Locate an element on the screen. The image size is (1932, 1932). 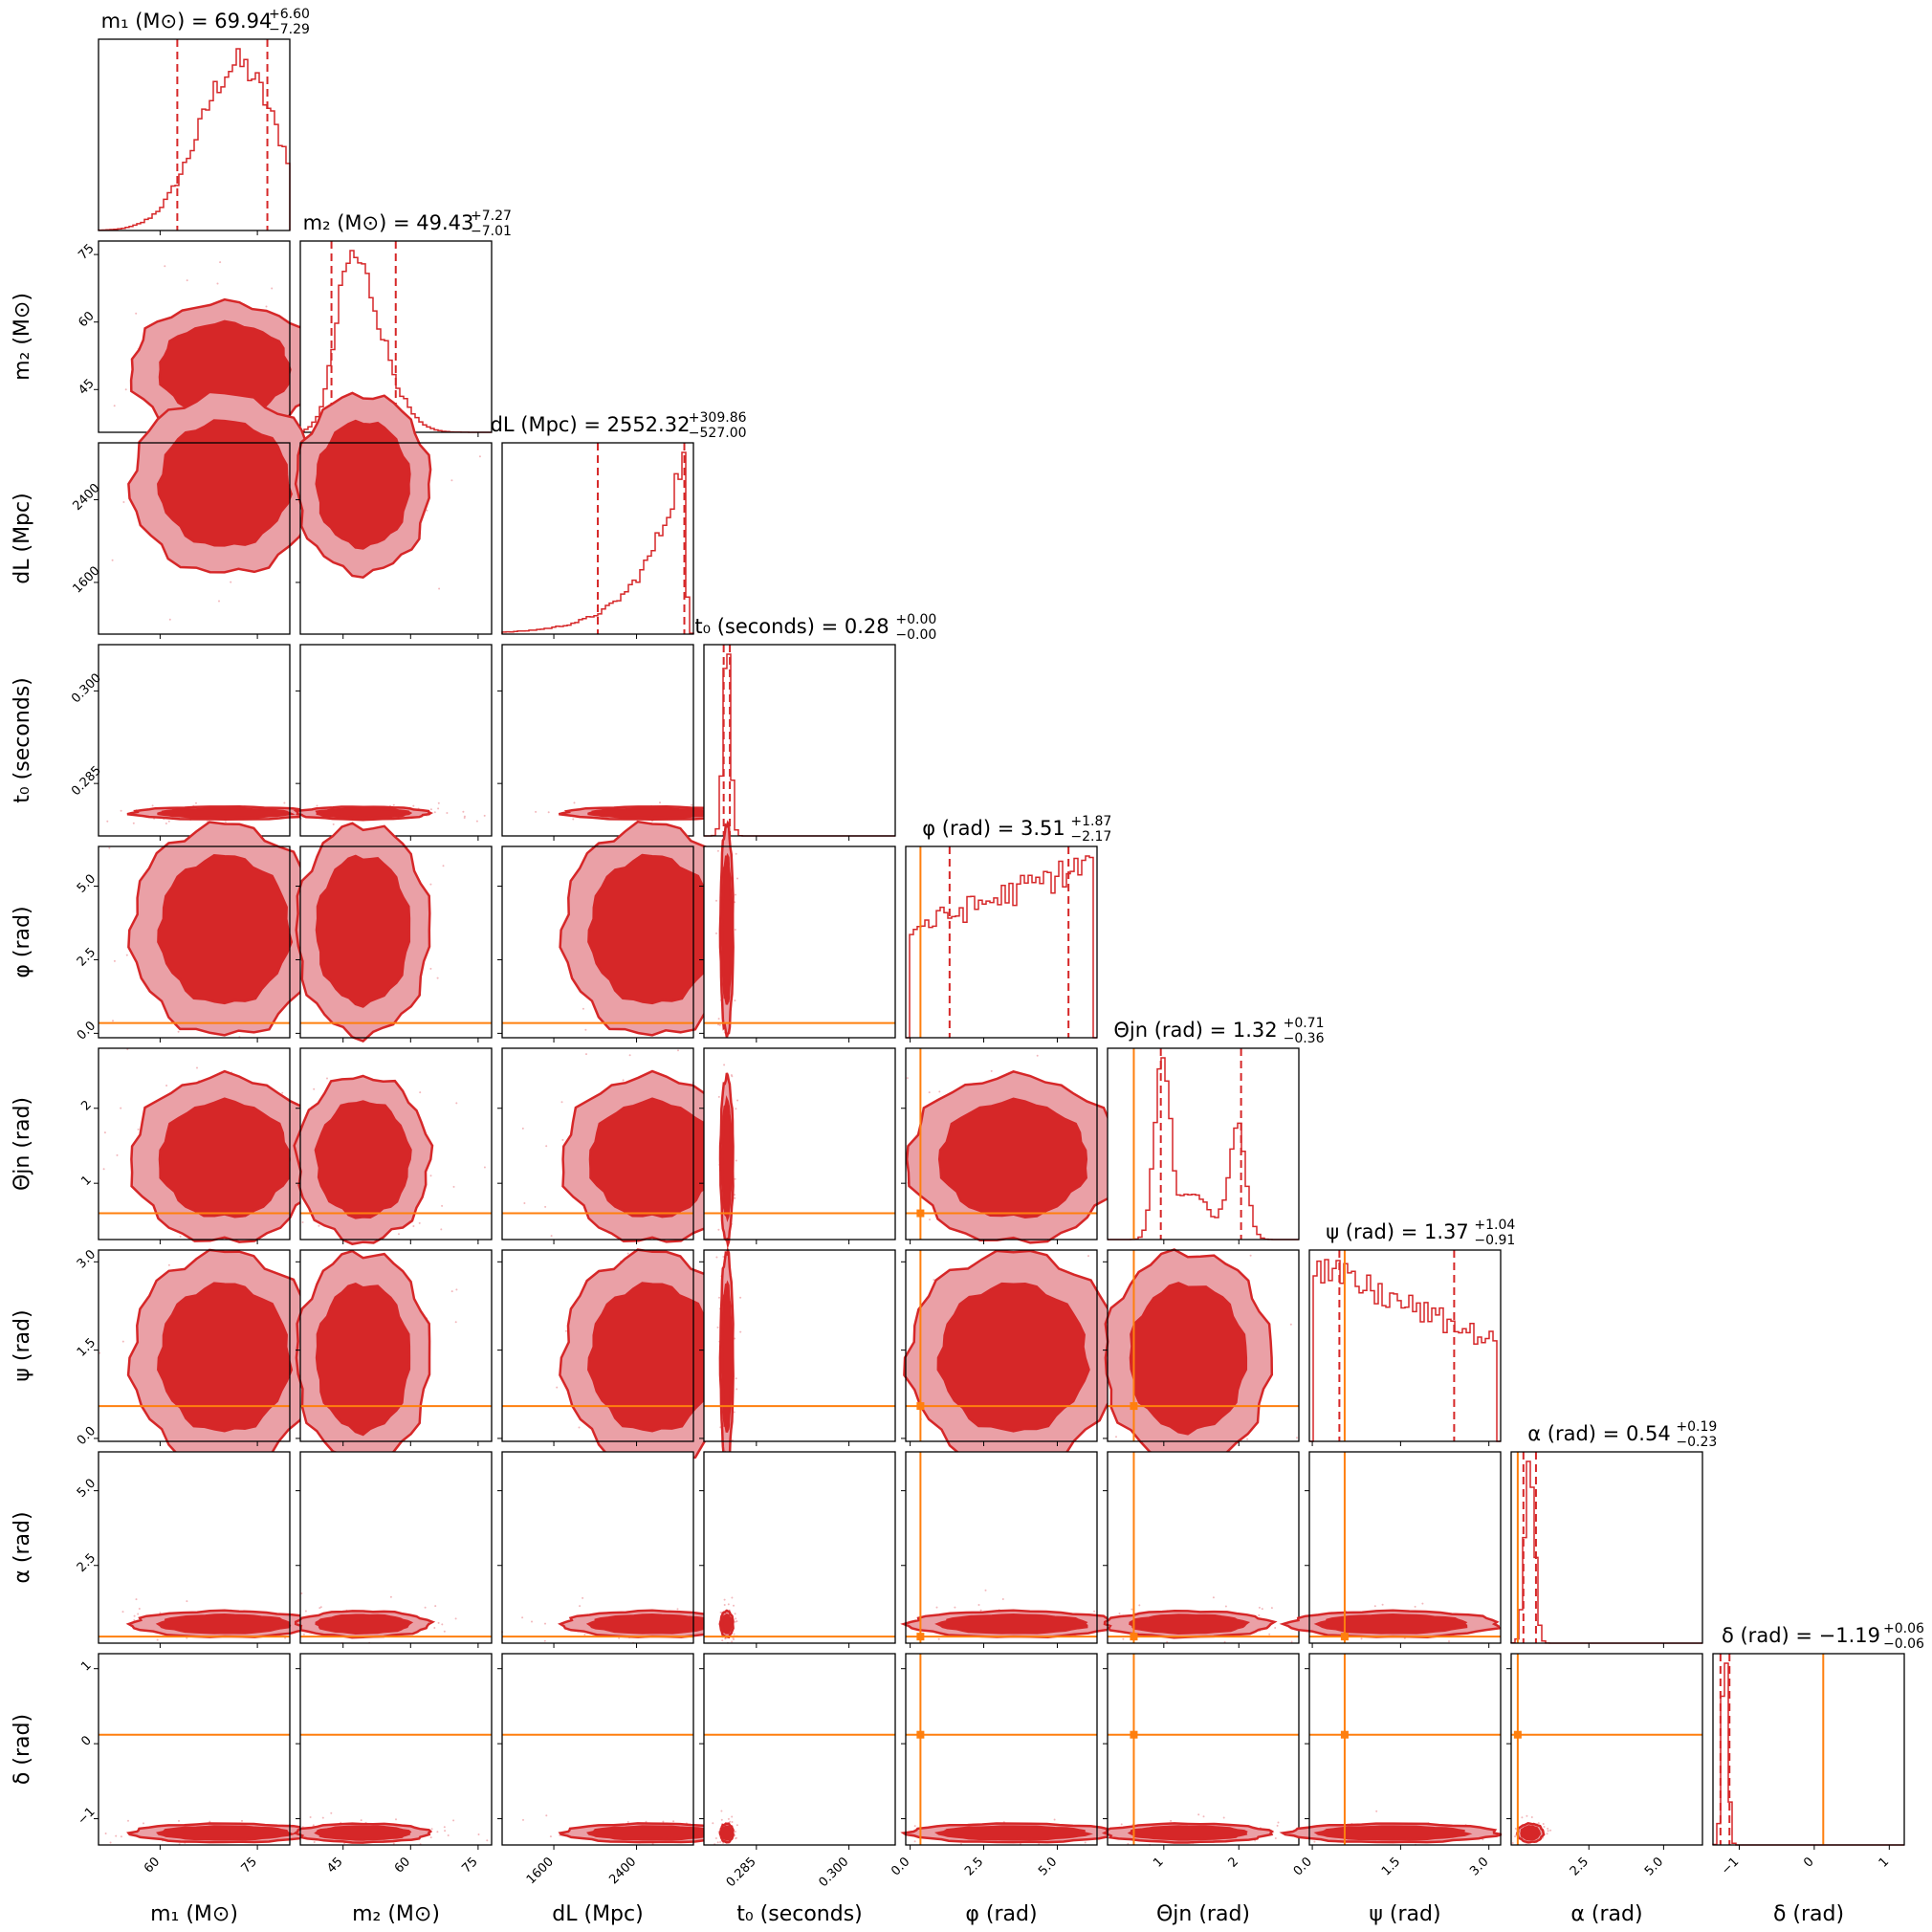
panel-delta-vs-phi: 0.0 2.5 5.0 is located at coordinates (1006, 1765).